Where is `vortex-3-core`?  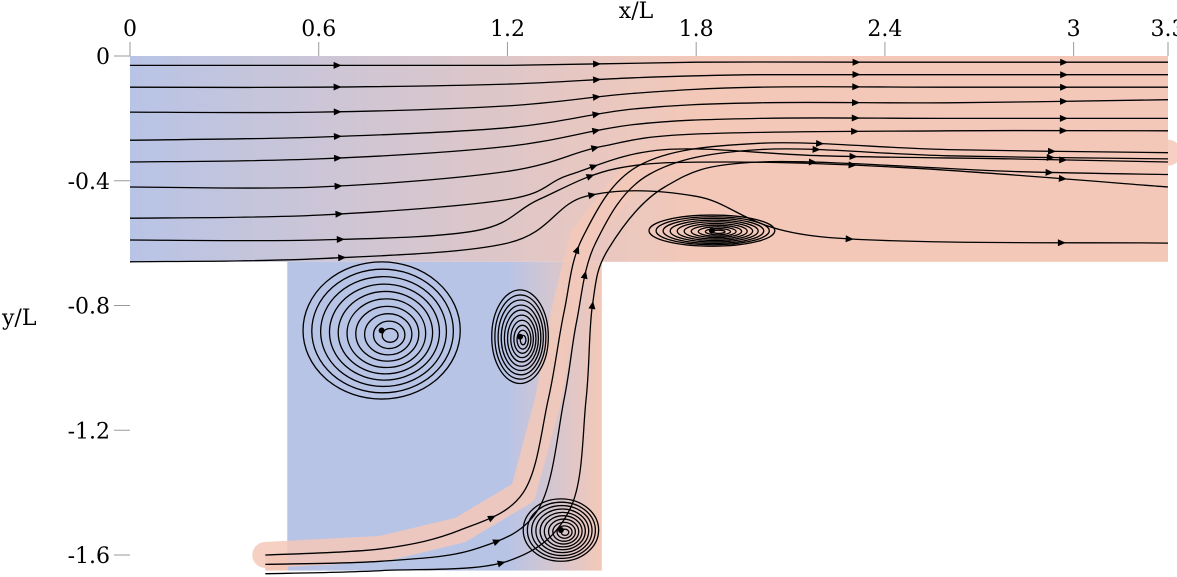
vortex-3-core is located at coordinates (711, 230).